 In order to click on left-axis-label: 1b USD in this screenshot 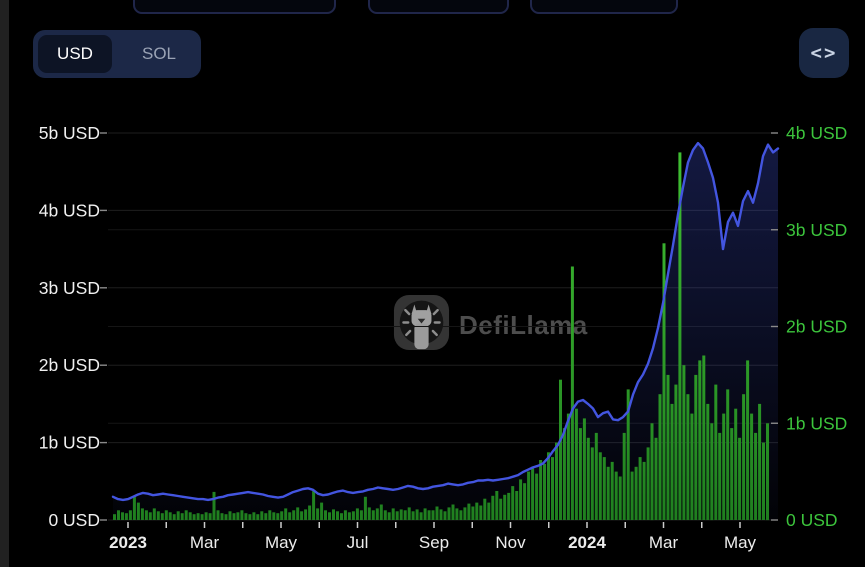, I will do `click(69, 443)`.